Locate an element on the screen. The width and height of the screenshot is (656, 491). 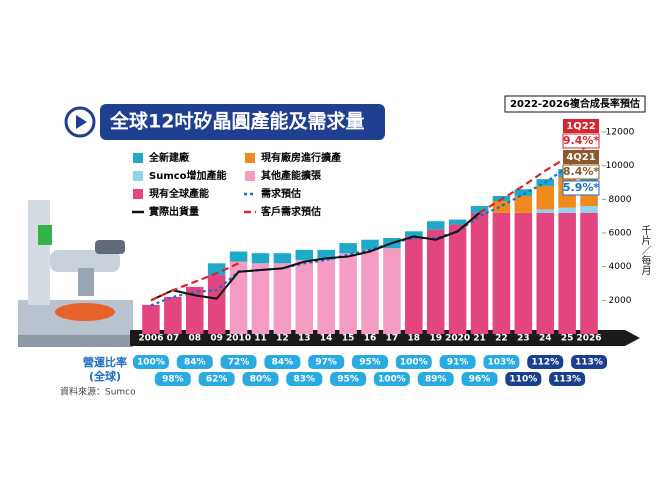
x-tick-label: 15 is located at coordinates (348, 339).